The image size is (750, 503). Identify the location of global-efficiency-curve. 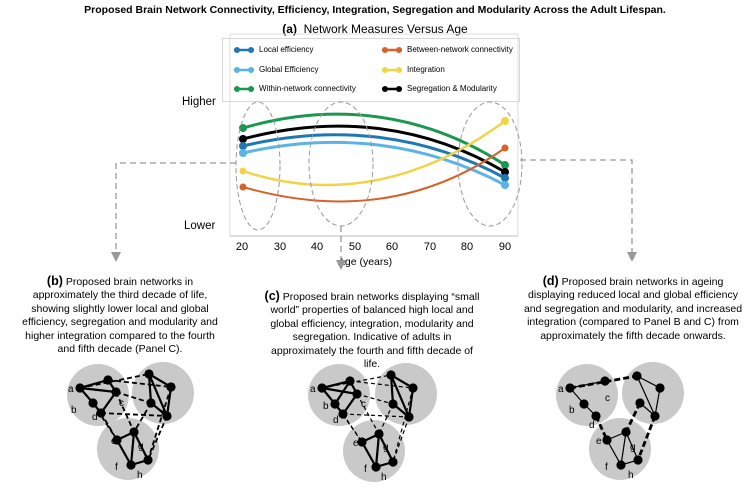
(374, 163).